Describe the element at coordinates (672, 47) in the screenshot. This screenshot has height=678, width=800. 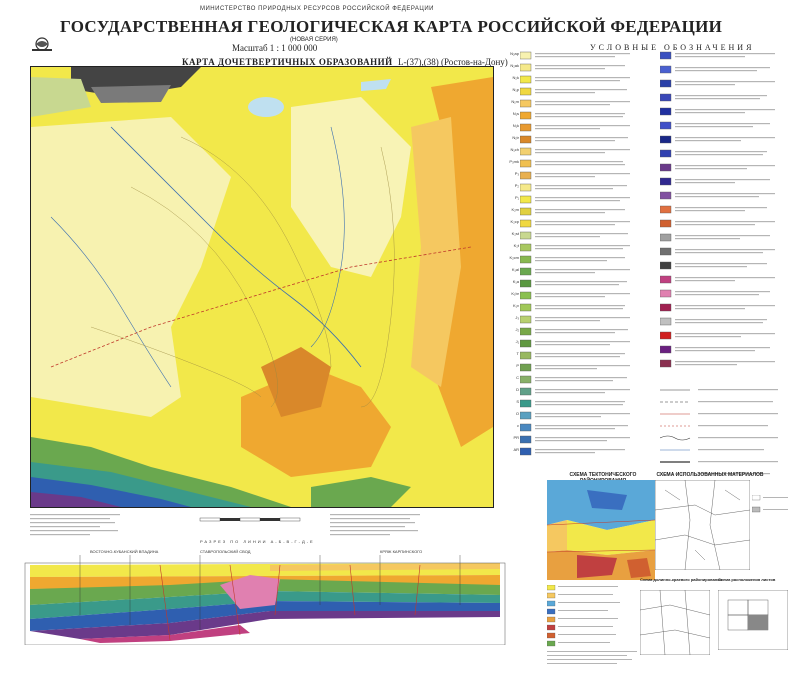
I see `legend-title: УСЛОВНЫЕ ОБОЗНАЧЕНИЯ` at that location.